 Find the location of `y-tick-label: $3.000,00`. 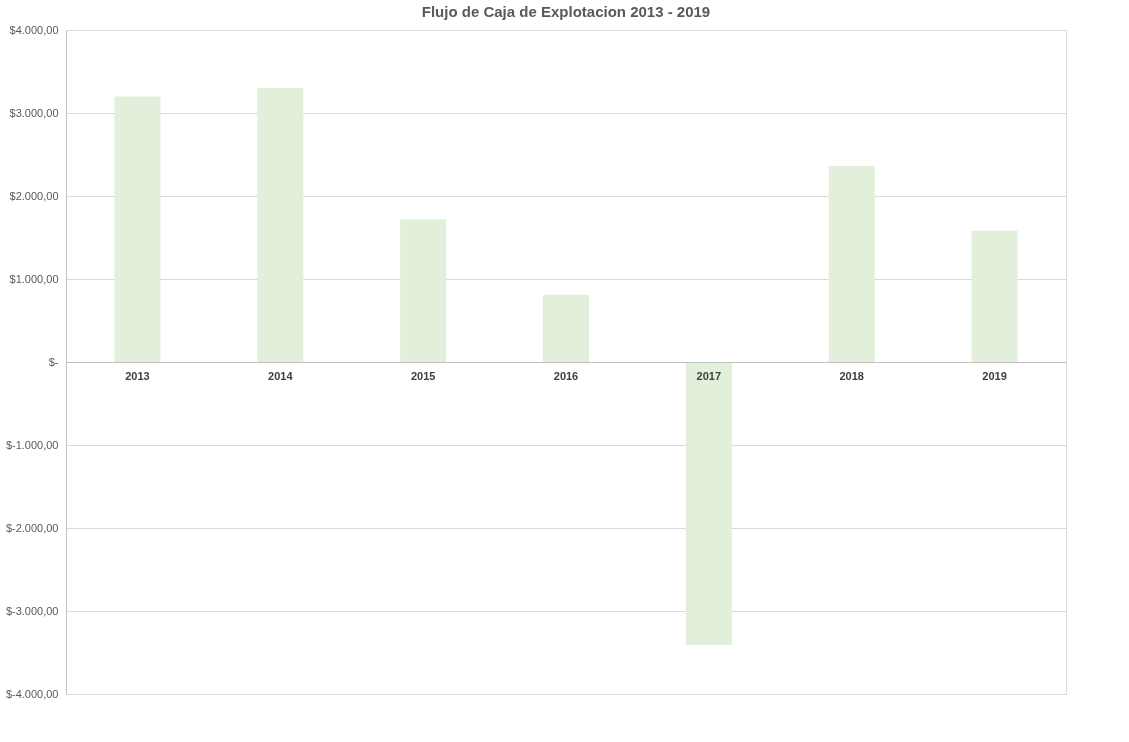

y-tick-label: $3.000,00 is located at coordinates (34, 112).